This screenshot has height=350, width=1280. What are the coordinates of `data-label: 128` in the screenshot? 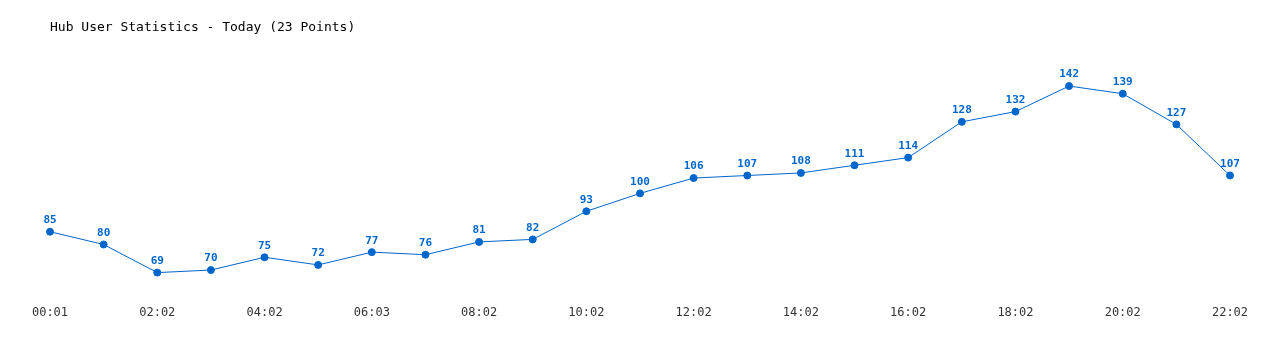 It's located at (961, 110).